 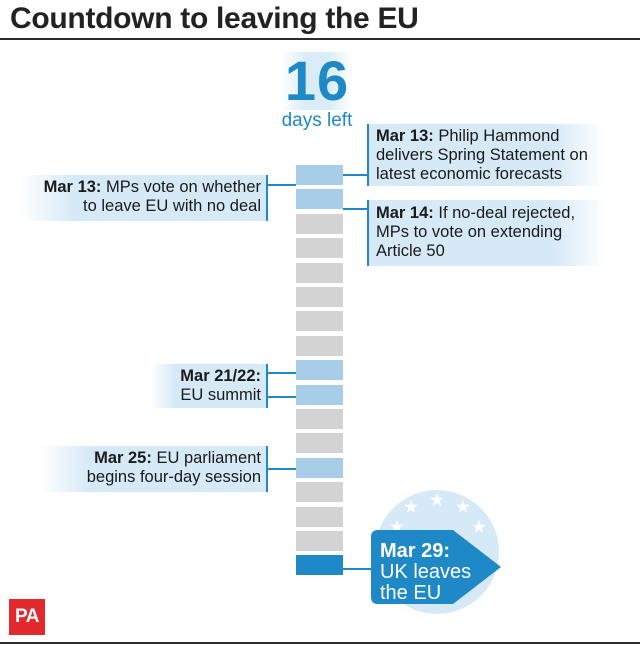 What do you see at coordinates (267, 198) in the screenshot?
I see `note-mps-vote-bar` at bounding box center [267, 198].